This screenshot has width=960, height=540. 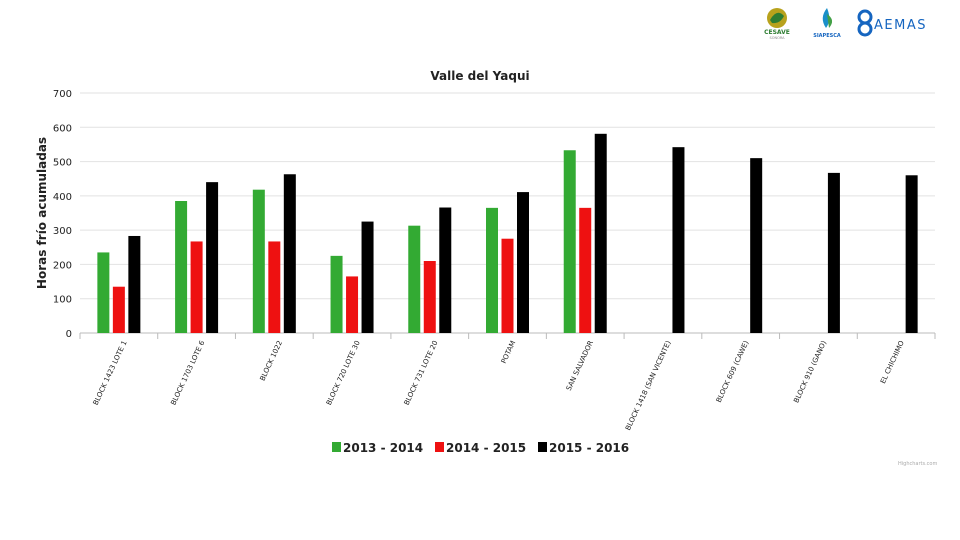 I want to click on y-tick-label: 700, so click(x=62, y=94).